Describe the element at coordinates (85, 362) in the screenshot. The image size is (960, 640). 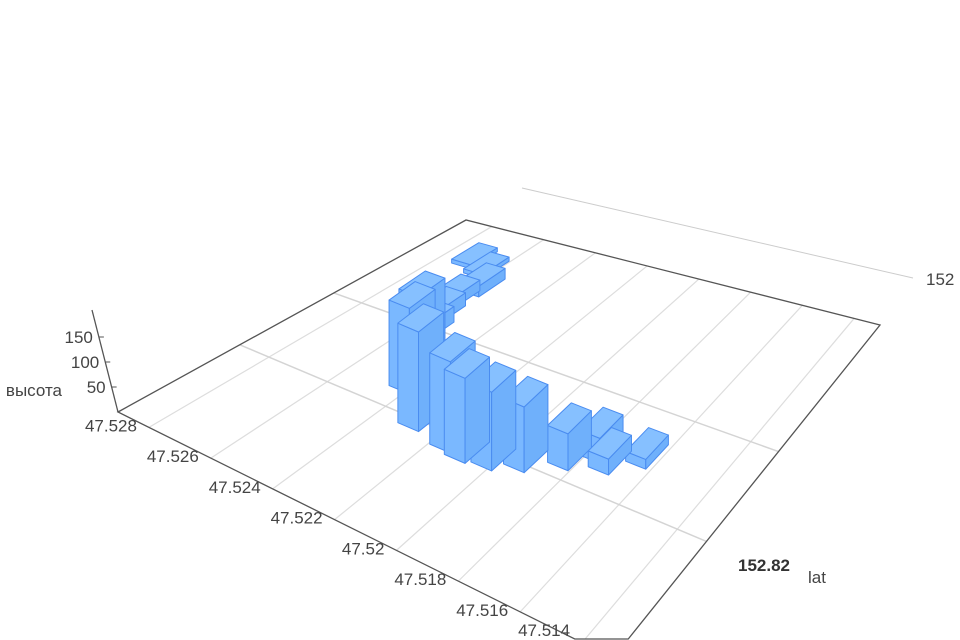
I see `z-tick-label: 100` at that location.